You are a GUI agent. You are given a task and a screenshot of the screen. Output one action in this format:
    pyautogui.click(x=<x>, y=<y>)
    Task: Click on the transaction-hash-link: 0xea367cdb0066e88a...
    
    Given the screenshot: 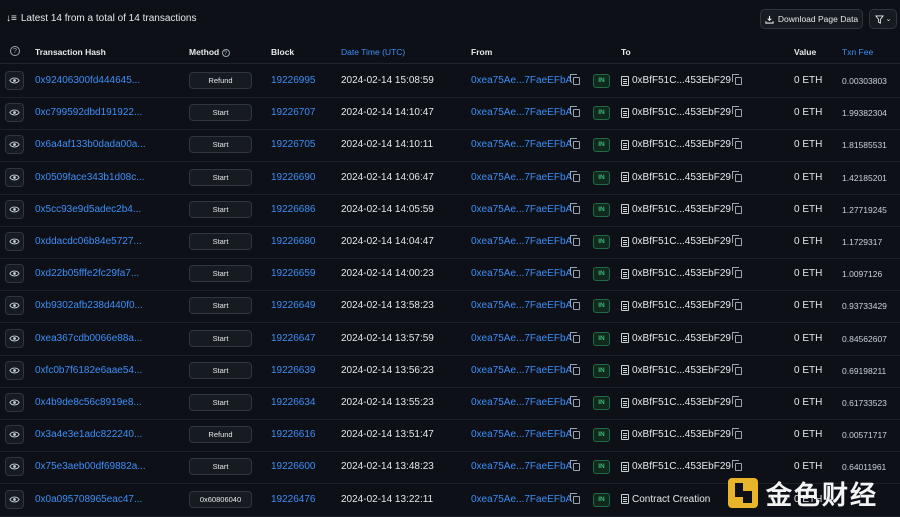 What is the action you would take?
    pyautogui.click(x=89, y=338)
    